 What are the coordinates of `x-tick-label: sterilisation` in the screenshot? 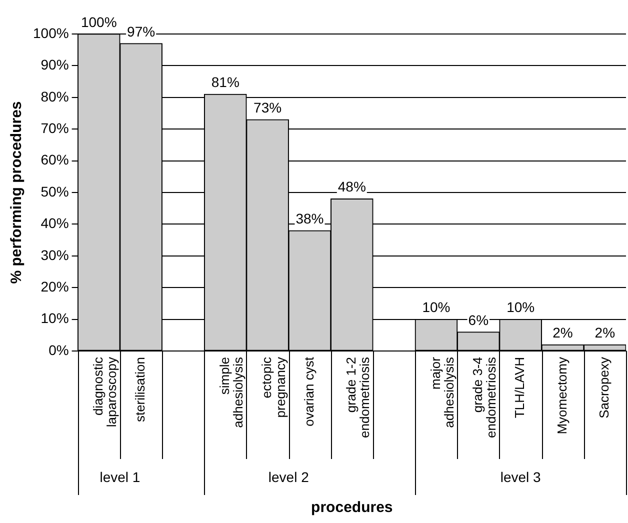 It's located at (140, 389).